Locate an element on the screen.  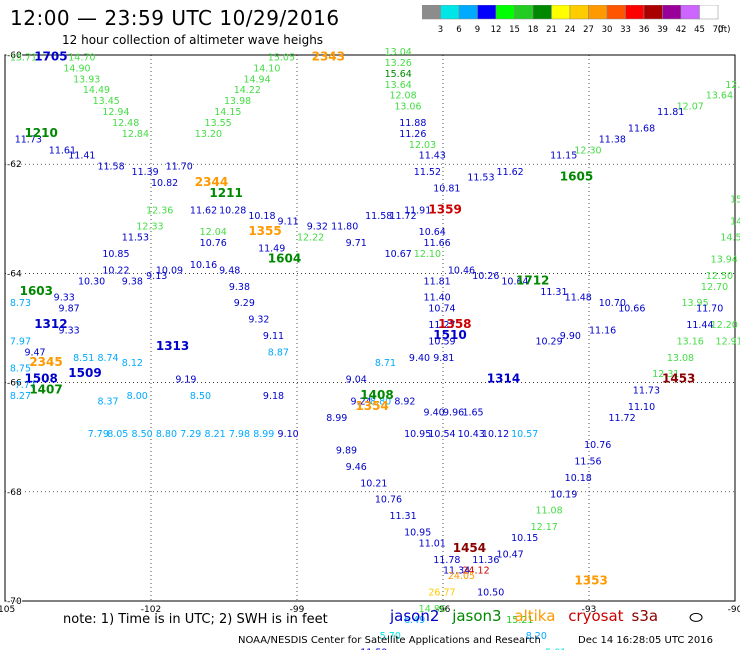
wave-height-label: 13.26 is located at coordinates (398, 63).